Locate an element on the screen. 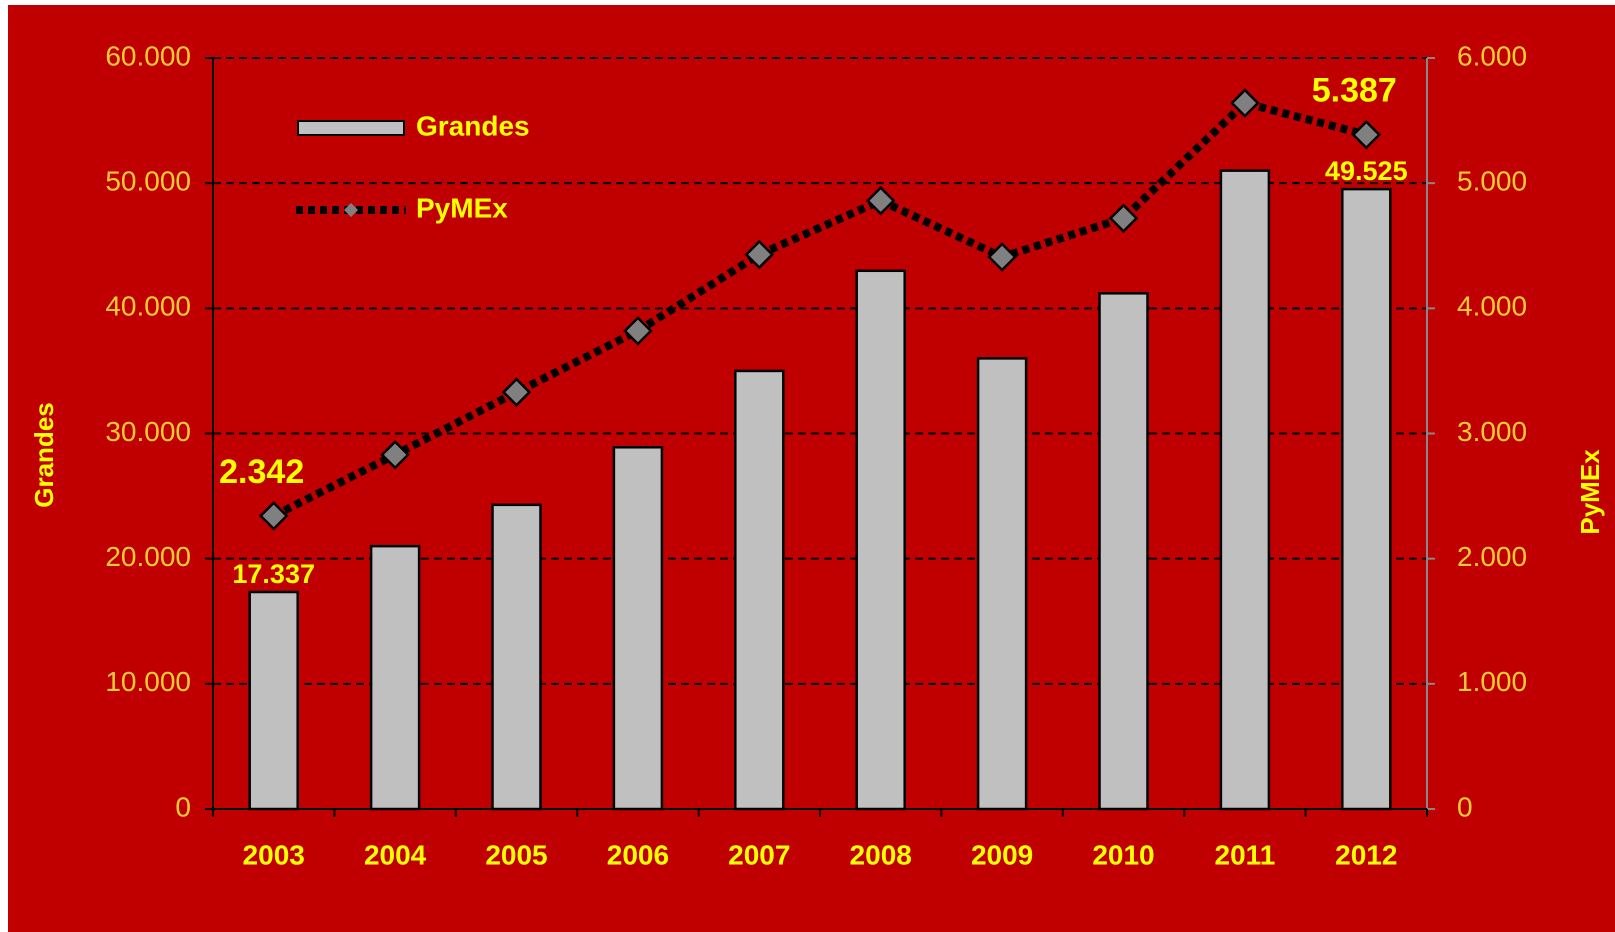 The height and width of the screenshot is (932, 1615). y2-tick-label: 3.000 is located at coordinates (1492, 431).